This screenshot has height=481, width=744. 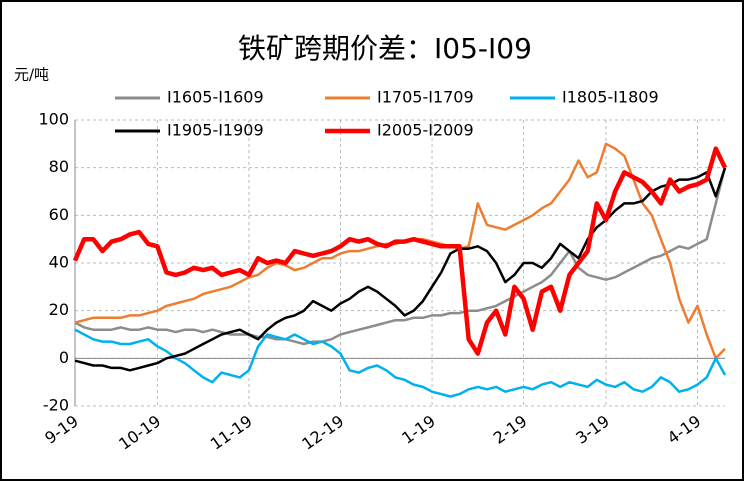 What do you see at coordinates (56, 405) in the screenshot?
I see `y-tick-label: -20` at bounding box center [56, 405].